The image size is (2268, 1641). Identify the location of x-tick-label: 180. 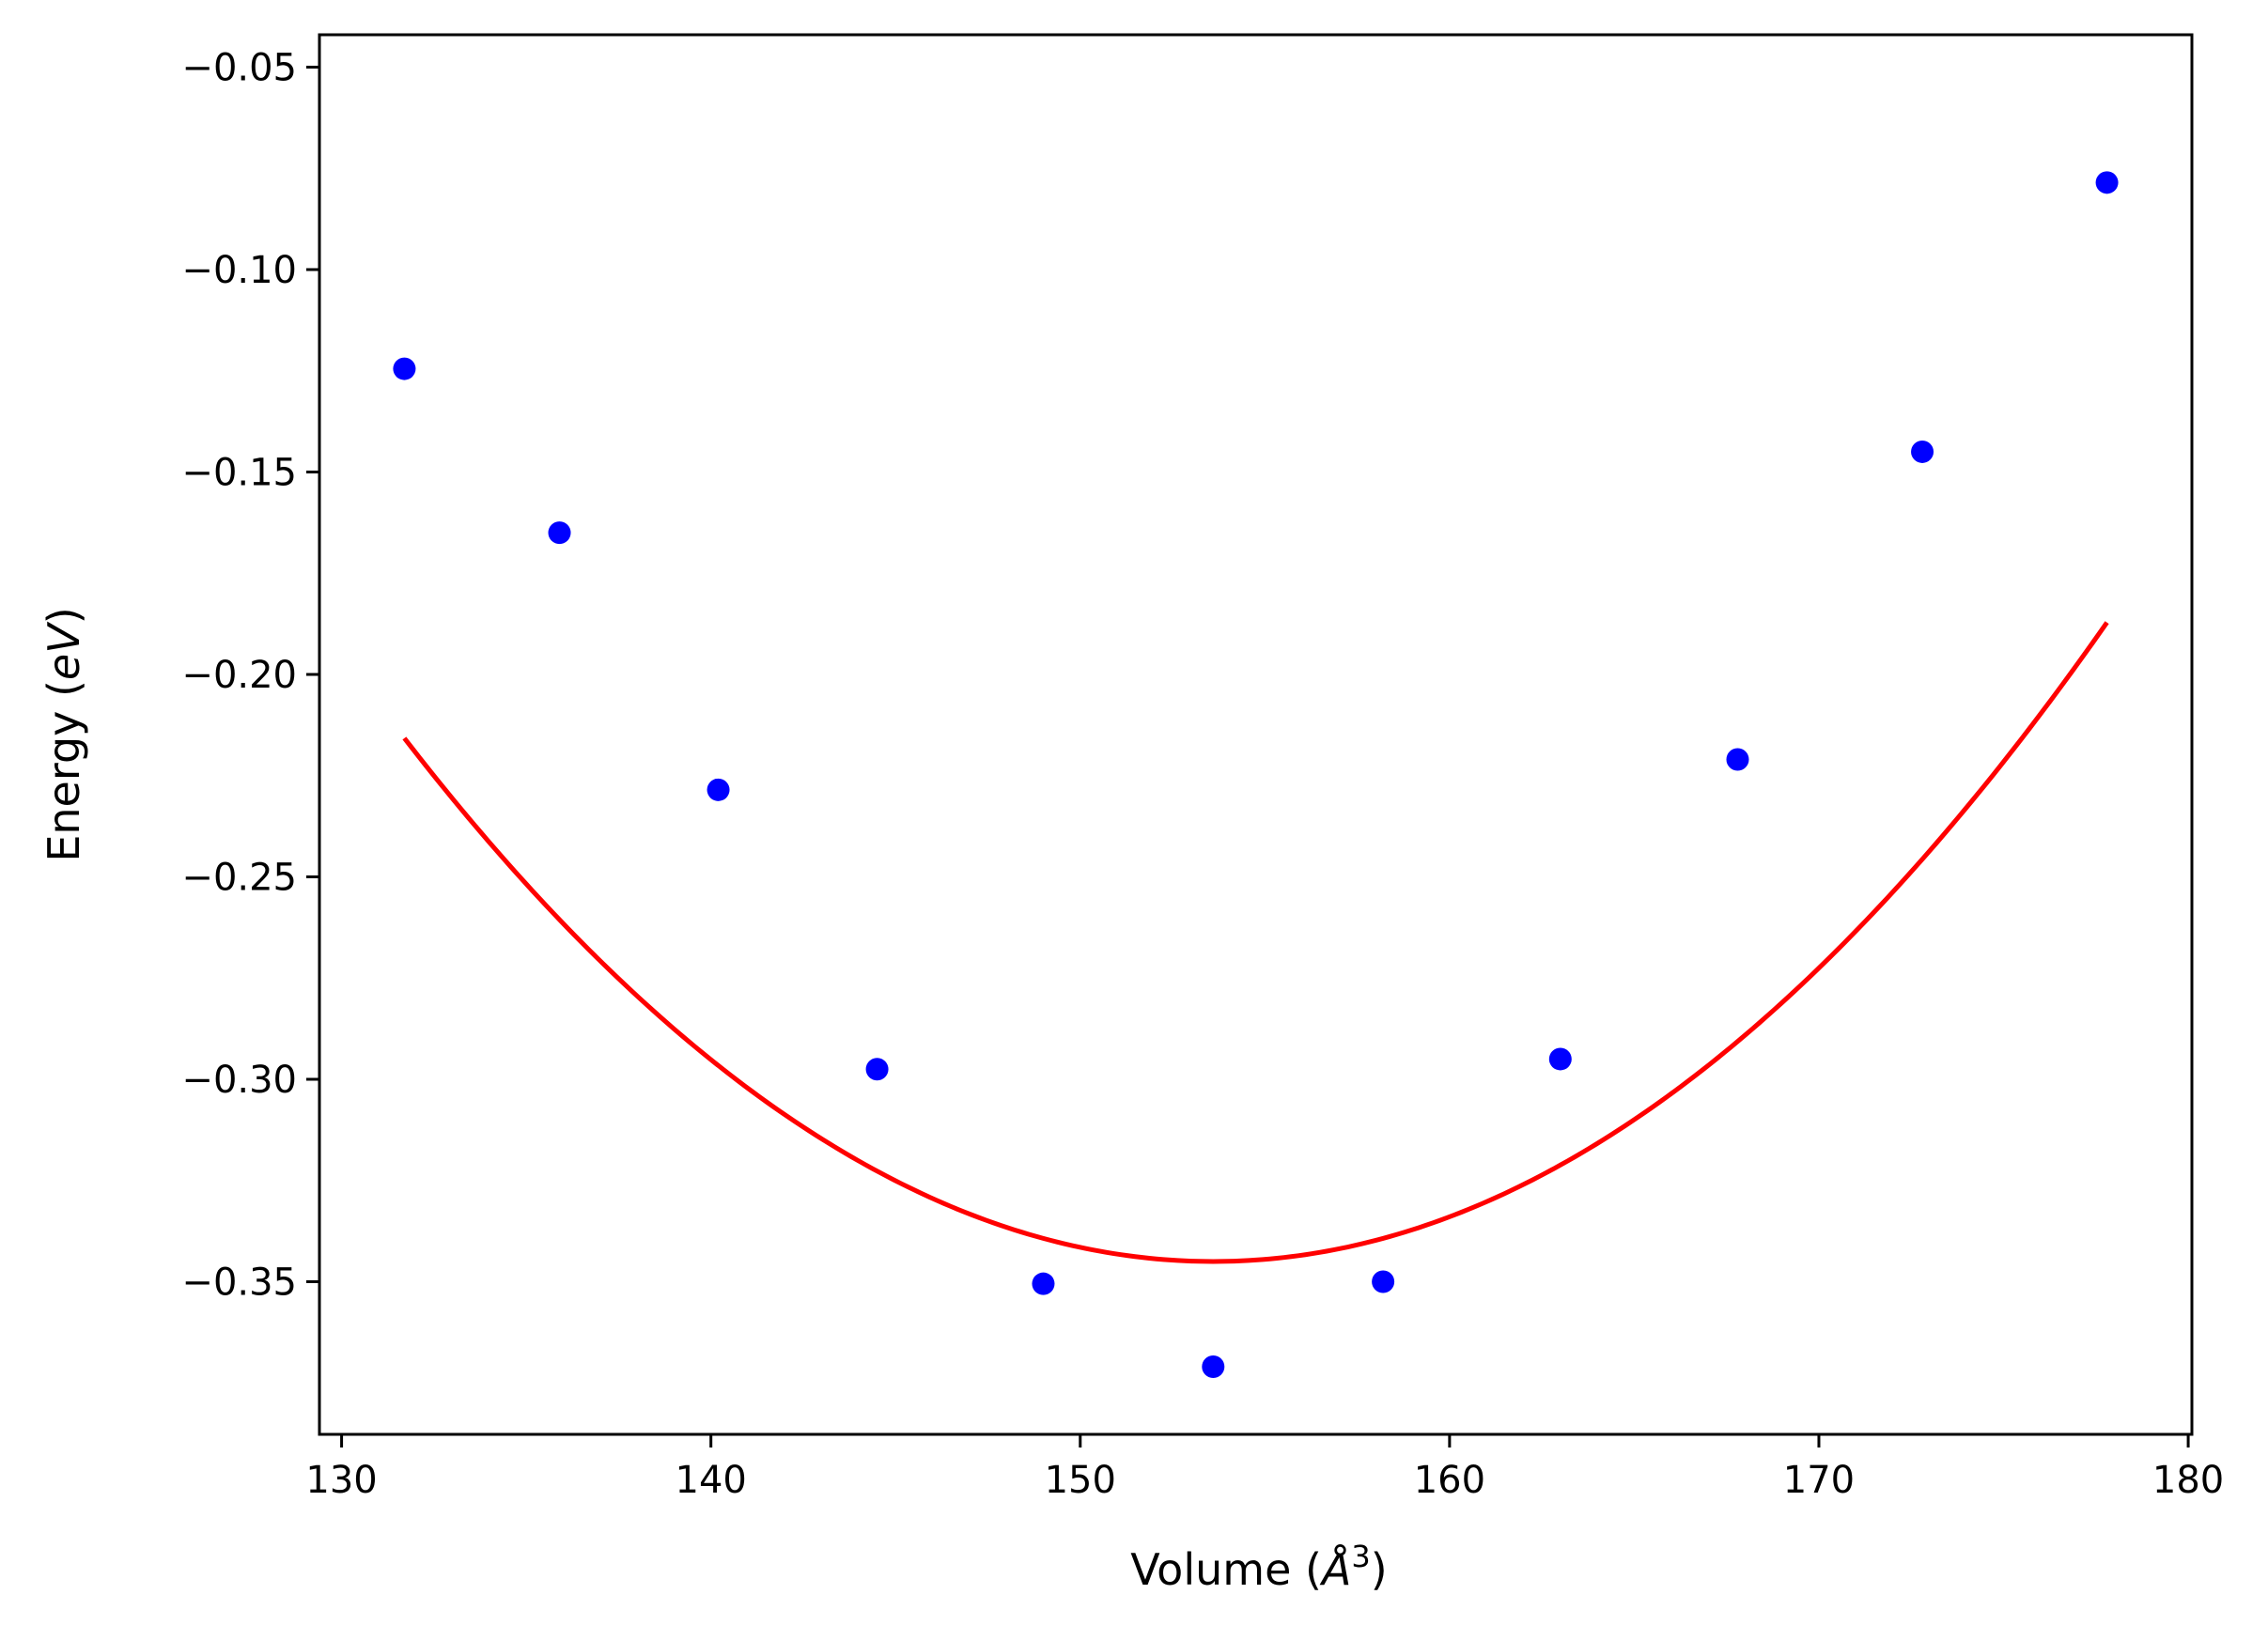
(2188, 1481).